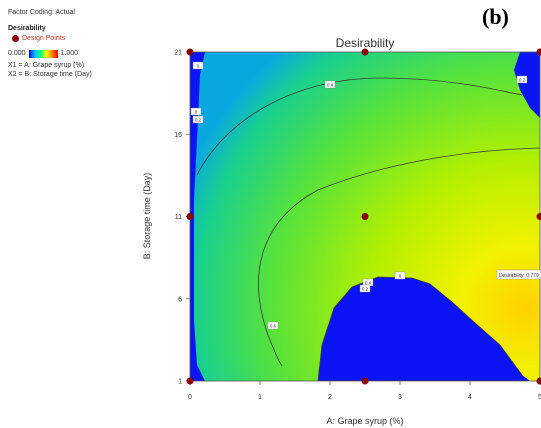 Image resolution: width=541 pixels, height=428 pixels. Describe the element at coordinates (470, 397) in the screenshot. I see `x-tick-label: 4` at that location.